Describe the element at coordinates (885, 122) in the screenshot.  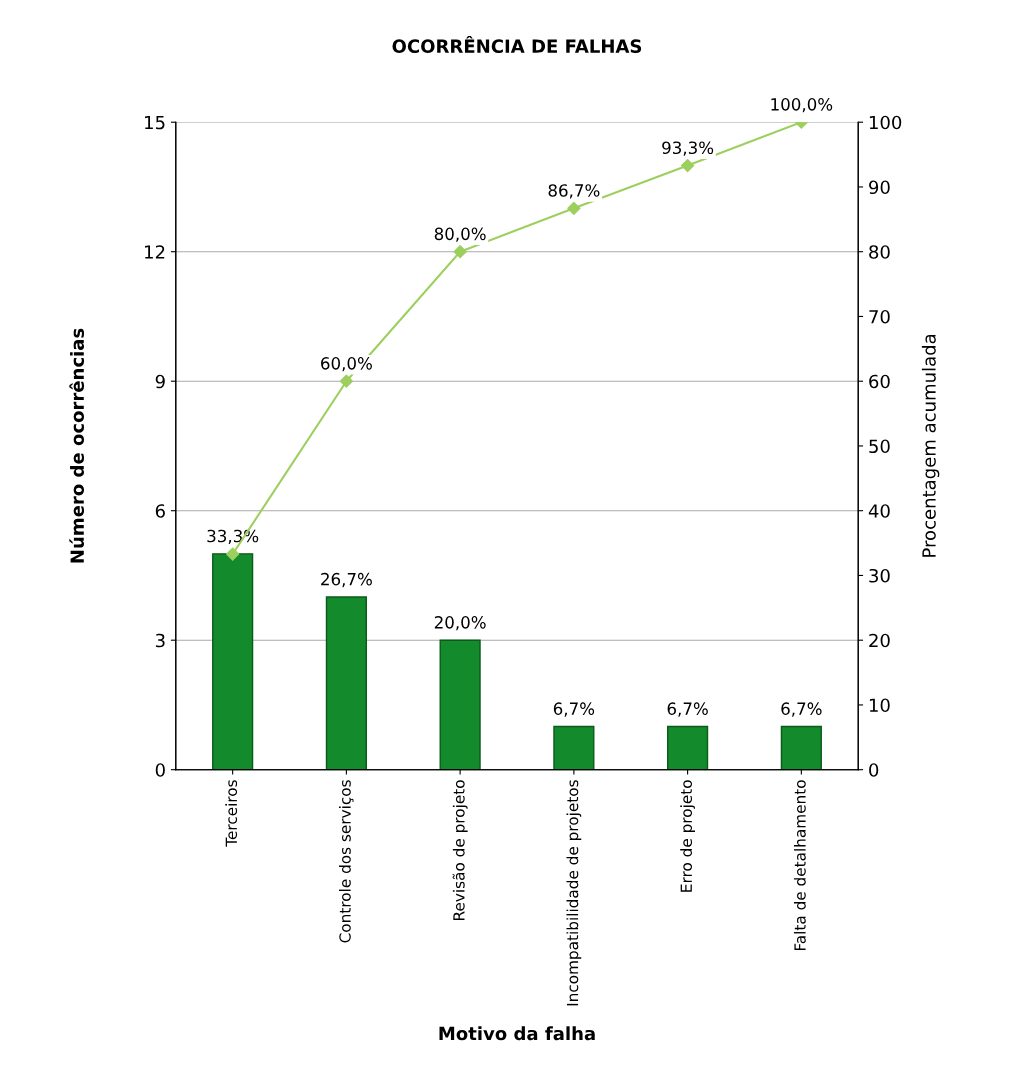
I see `y2-tick-label: 100` at that location.